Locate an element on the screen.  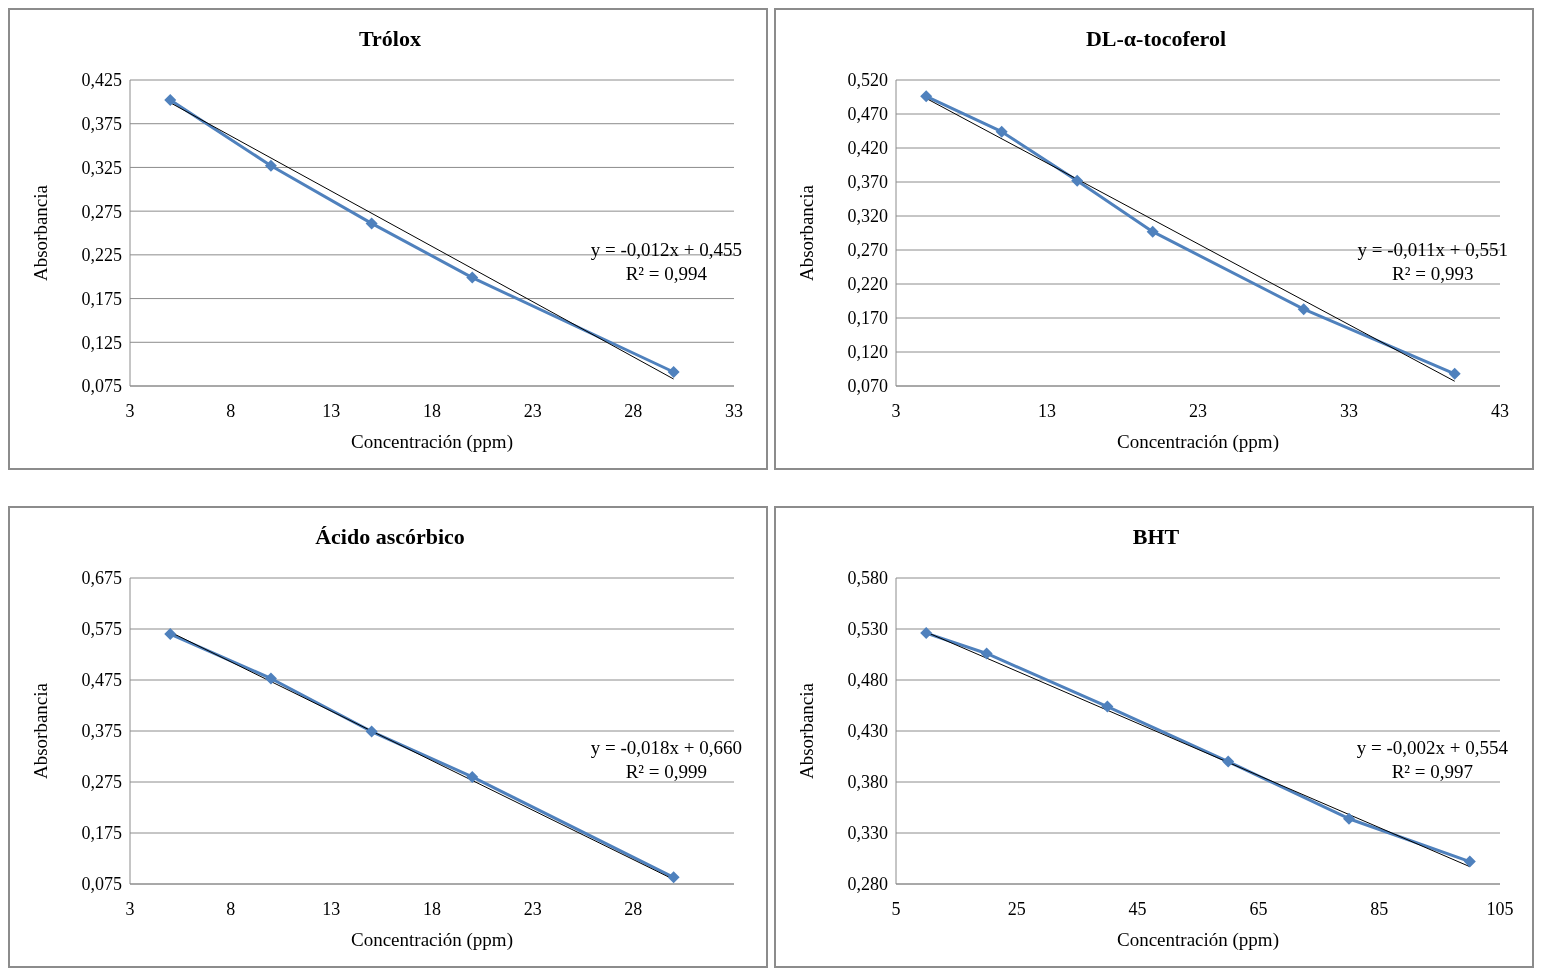
y-tick-label: 0,320 is located at coordinates (867, 216).